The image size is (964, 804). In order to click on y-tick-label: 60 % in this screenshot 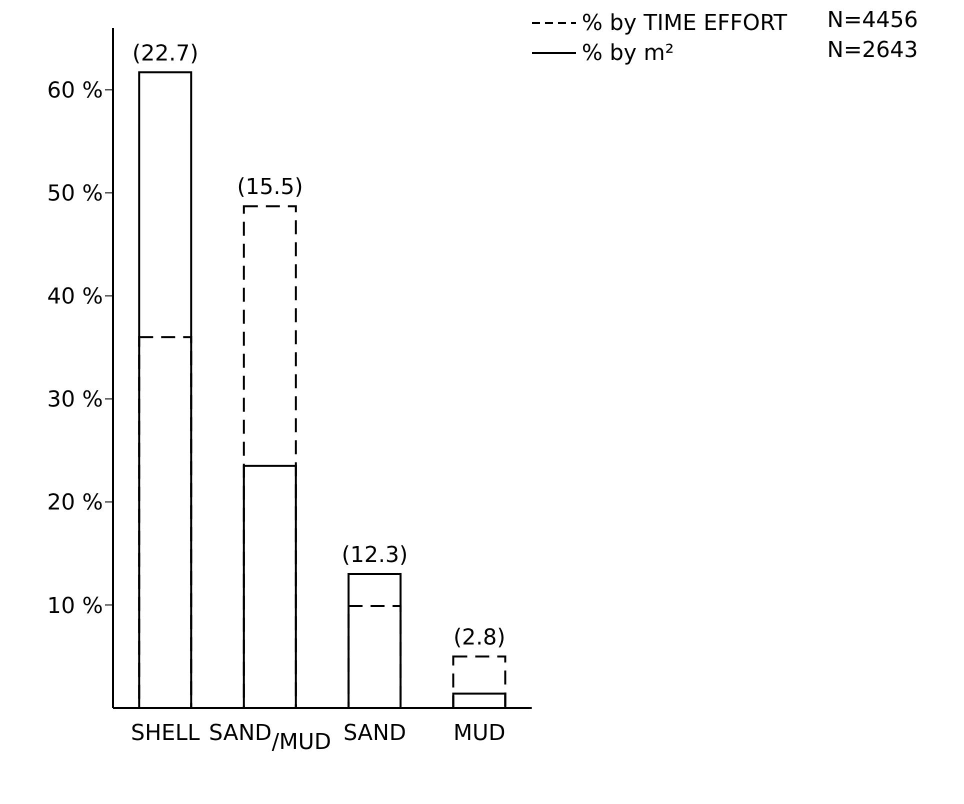, I will do `click(75, 91)`.